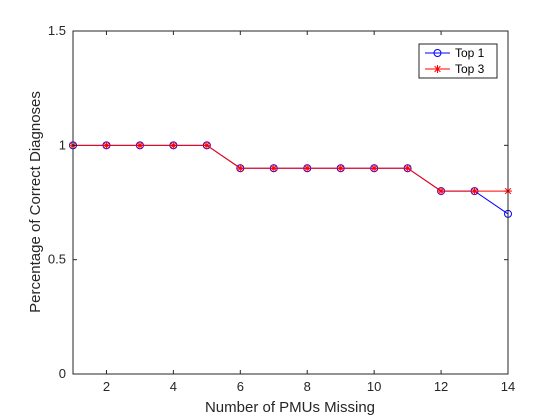 The height and width of the screenshot is (420, 560). Describe the element at coordinates (470, 69) in the screenshot. I see `legend-label: Top 3` at that location.